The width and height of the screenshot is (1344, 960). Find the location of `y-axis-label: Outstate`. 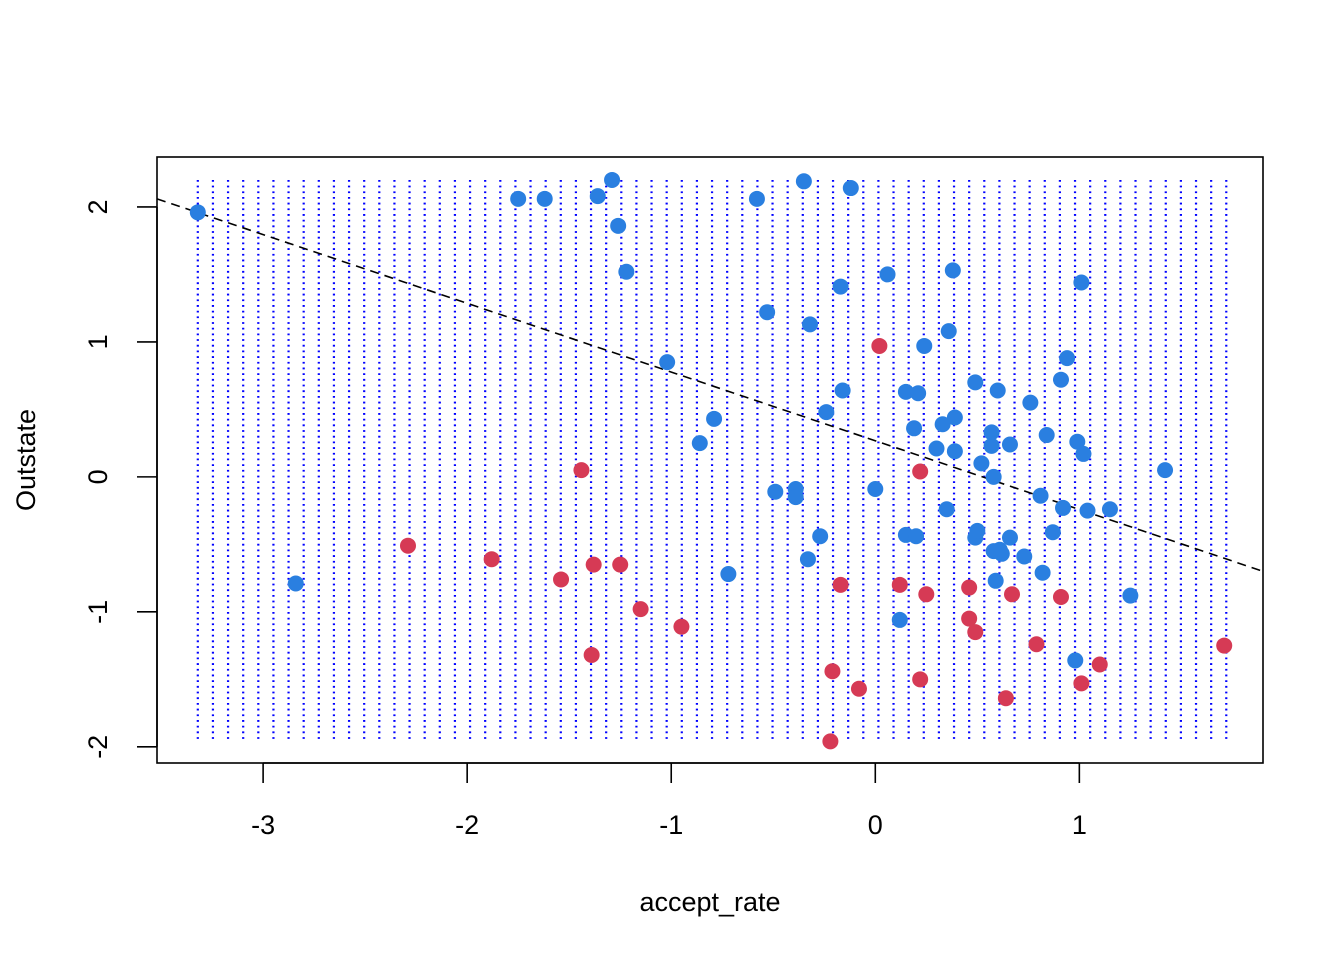

y-axis-label: Outstate is located at coordinates (26, 460).